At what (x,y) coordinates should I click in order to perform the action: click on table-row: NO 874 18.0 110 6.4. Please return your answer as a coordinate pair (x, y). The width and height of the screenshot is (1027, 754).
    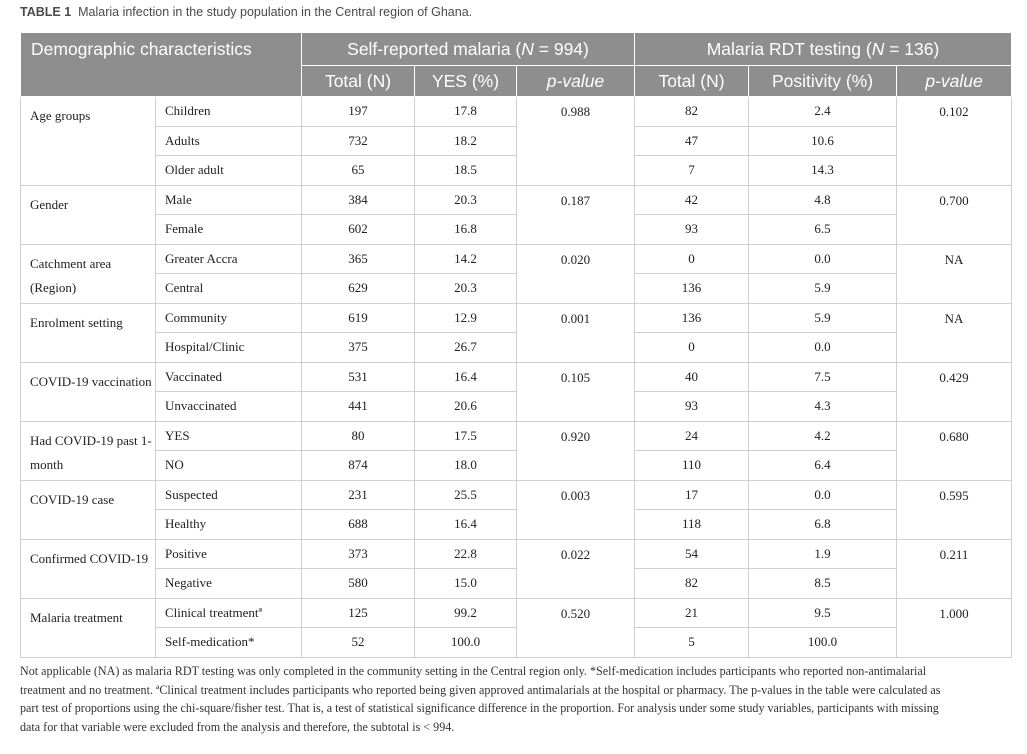
    Looking at the image, I should click on (516, 465).